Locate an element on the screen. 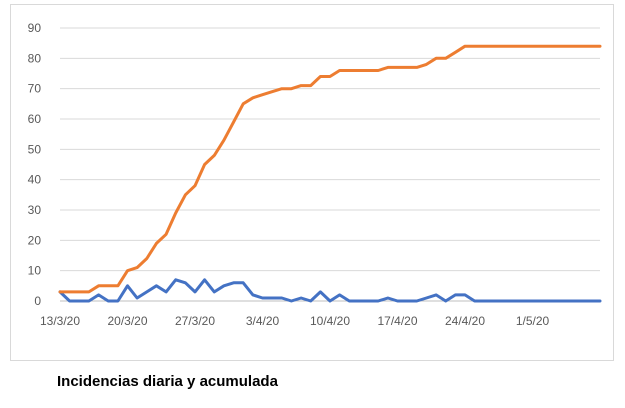  x-tick-label: 24/4/20 is located at coordinates (465, 321).